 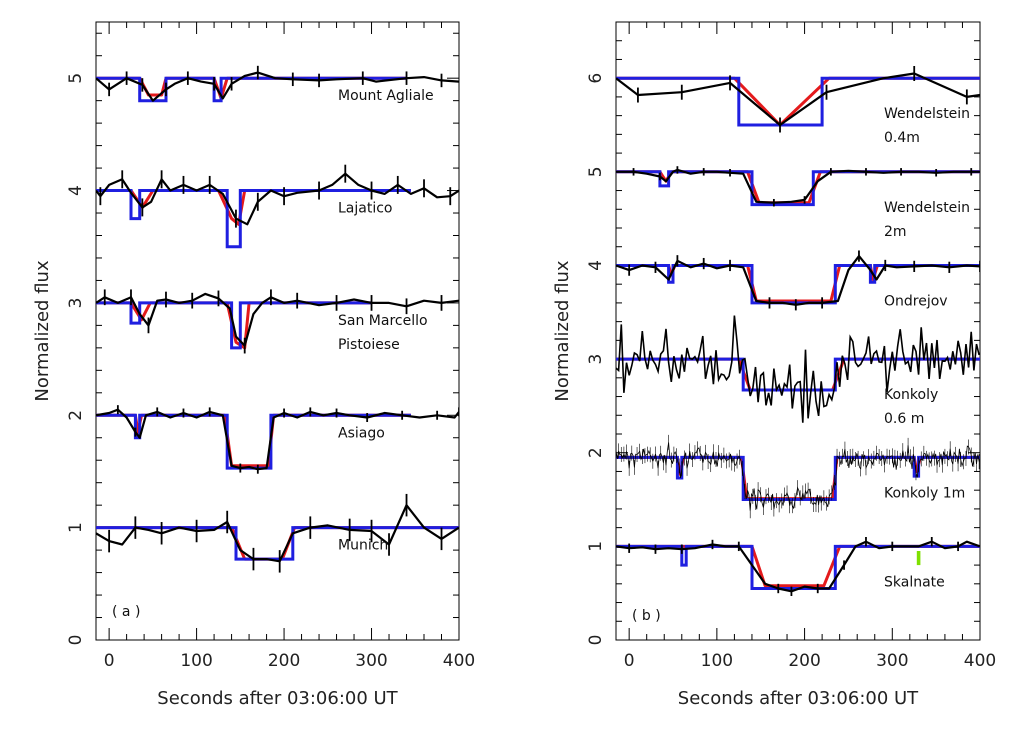 I want to click on station-label: Asiago, so click(x=361, y=433).